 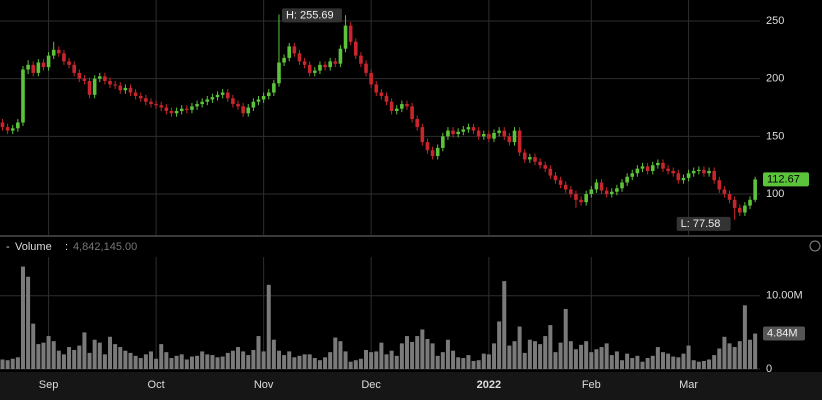 What do you see at coordinates (815, 246) in the screenshot?
I see `close-icon` at bounding box center [815, 246].